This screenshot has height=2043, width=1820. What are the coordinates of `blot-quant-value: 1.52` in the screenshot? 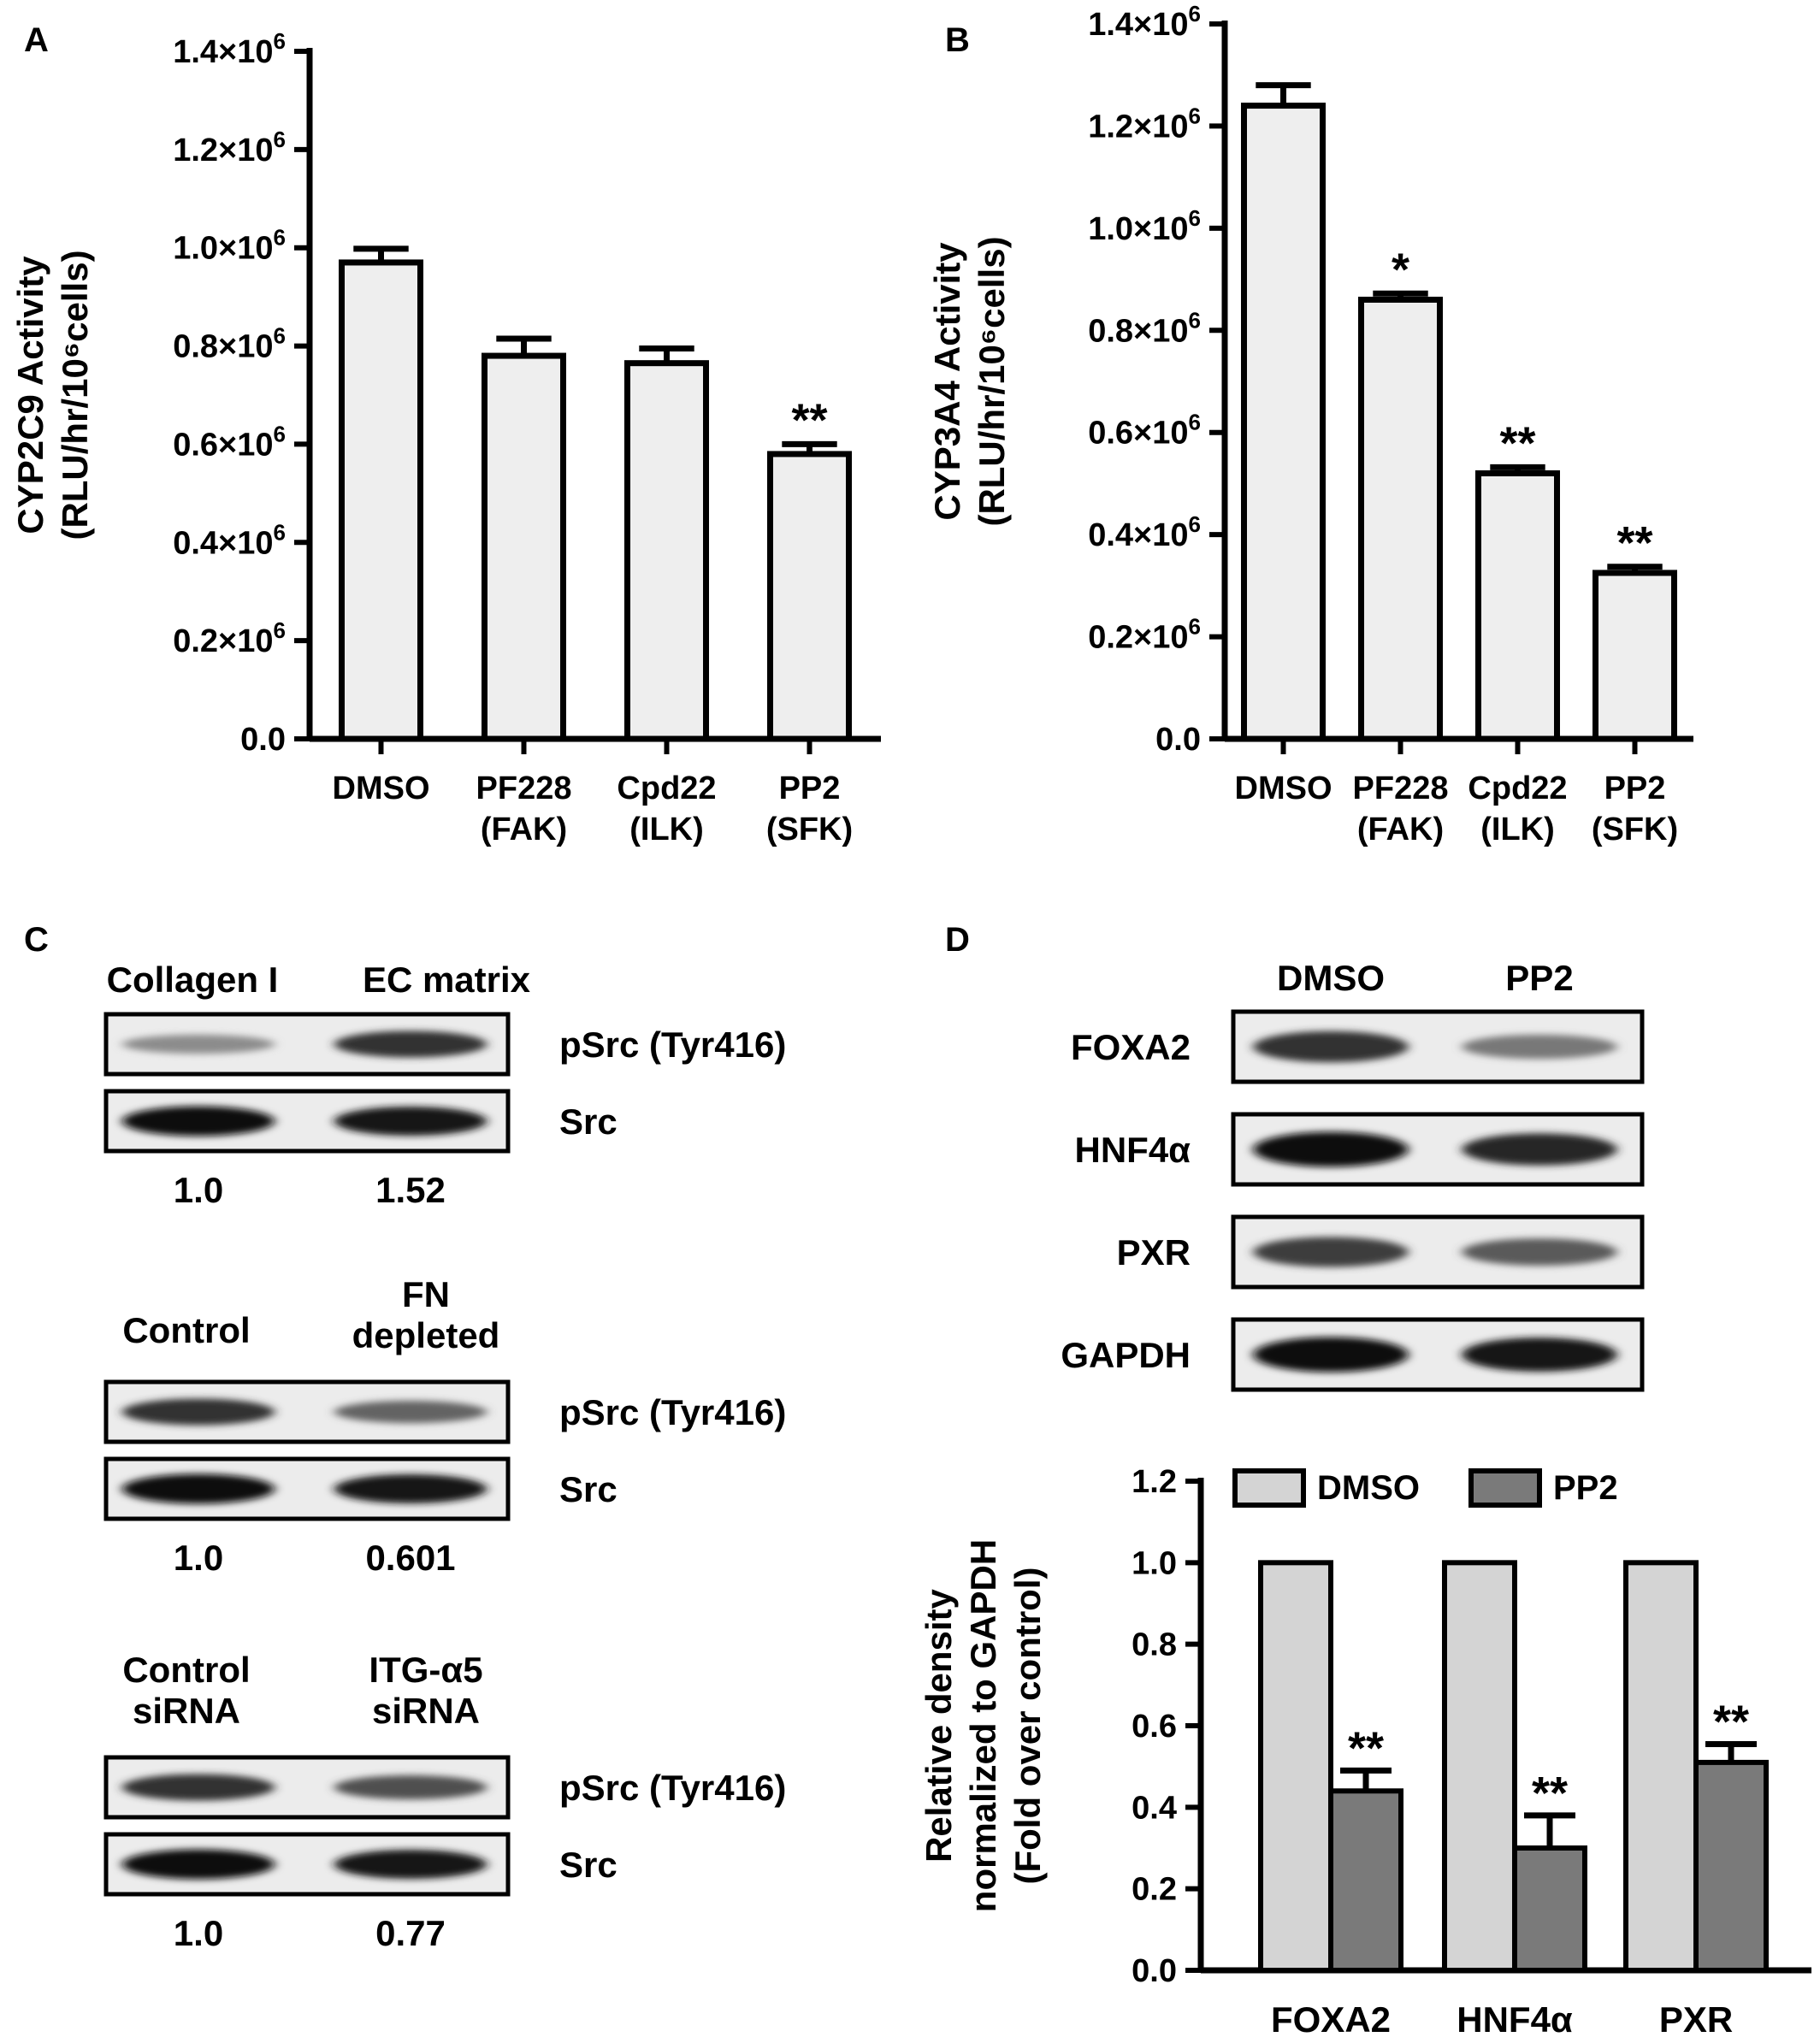 It's located at (411, 1190).